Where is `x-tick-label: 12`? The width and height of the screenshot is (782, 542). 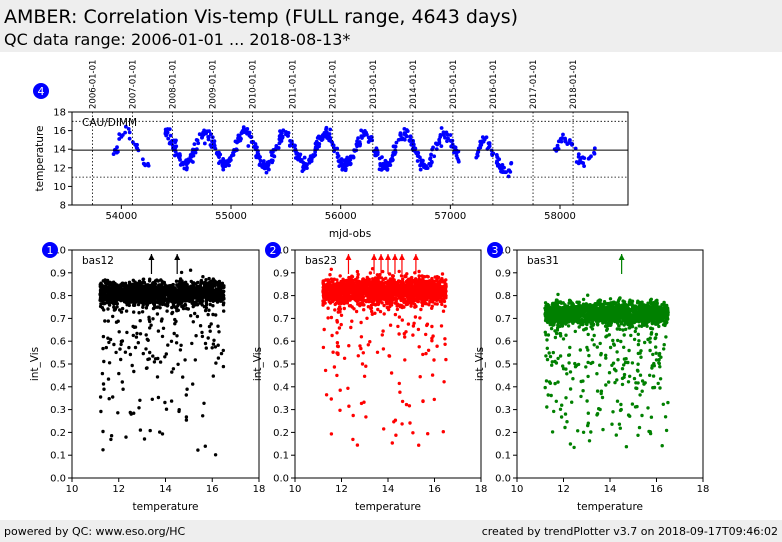 x-tick-label: 12 is located at coordinates (118, 489).